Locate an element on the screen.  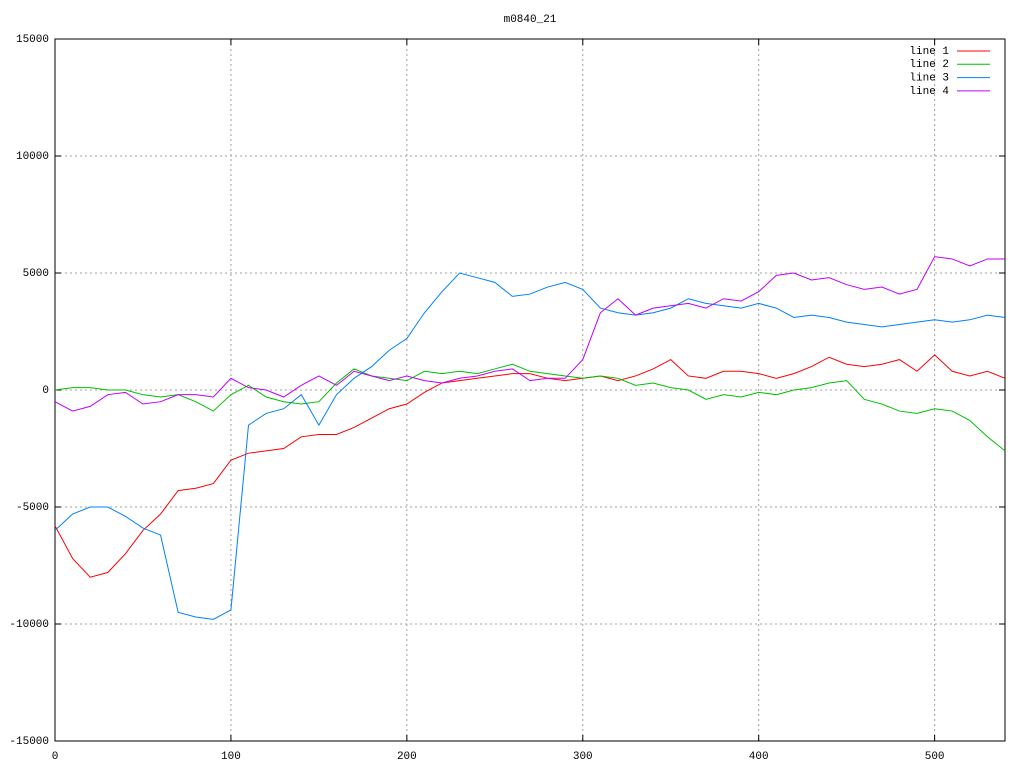
y-tick-label: 15000 is located at coordinates (32, 40).